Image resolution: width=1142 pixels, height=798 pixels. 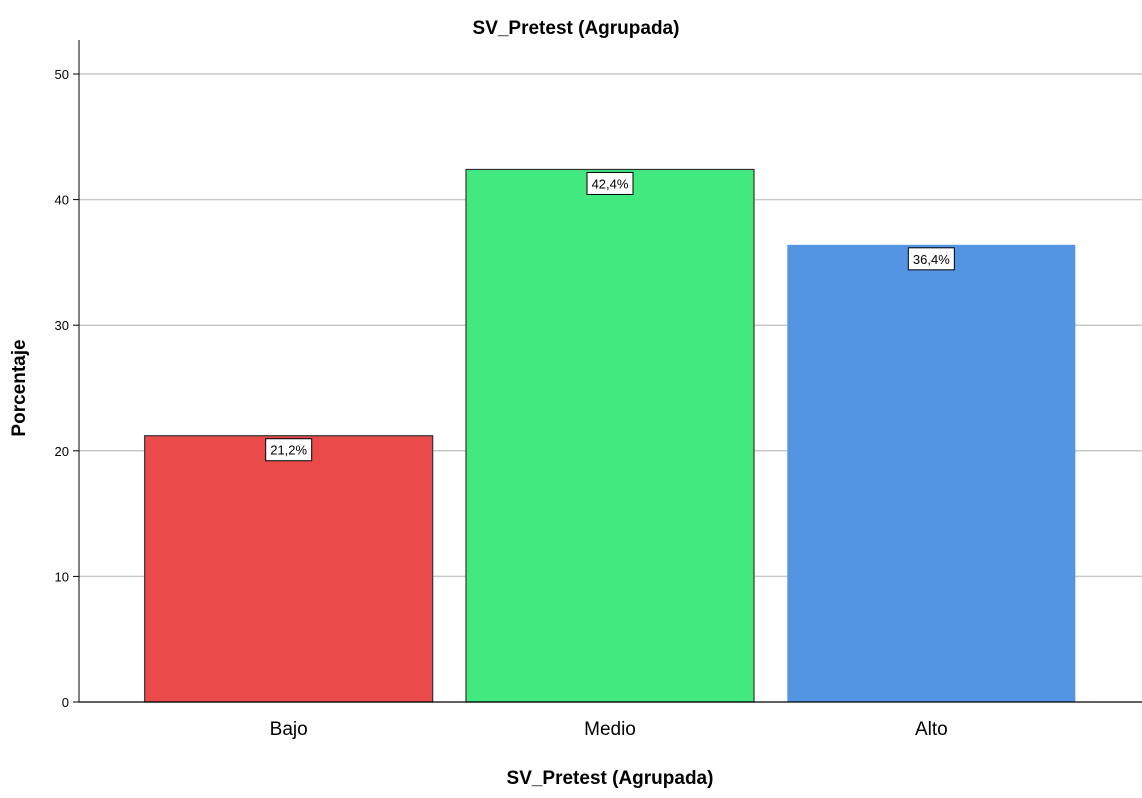 I want to click on y-axis-title: Porcentaje, so click(x=19, y=387).